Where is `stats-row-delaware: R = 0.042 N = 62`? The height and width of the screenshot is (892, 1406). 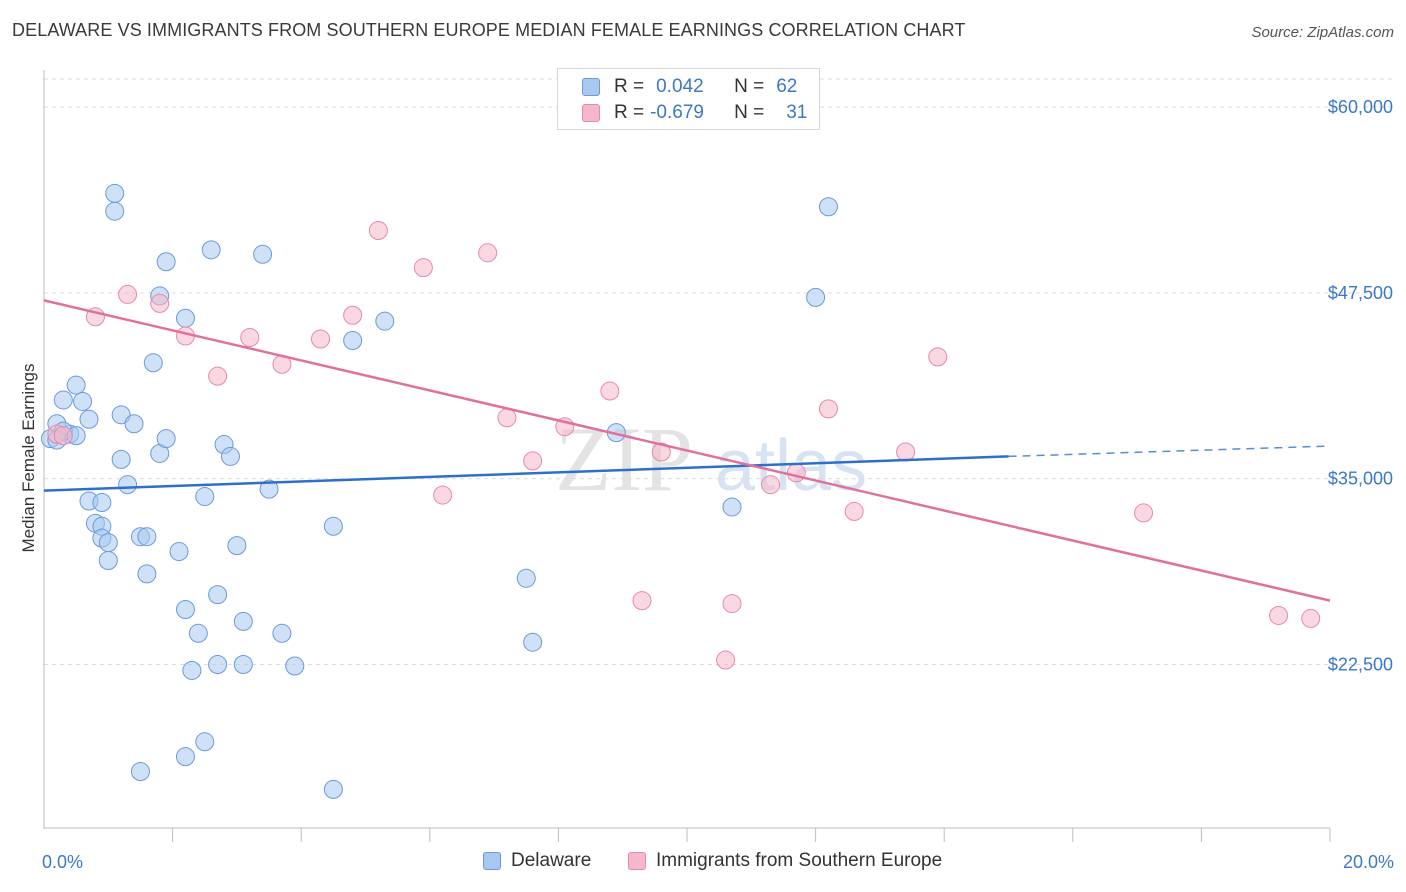 stats-row-delaware: R = 0.042 N = 62 is located at coordinates (689, 87).